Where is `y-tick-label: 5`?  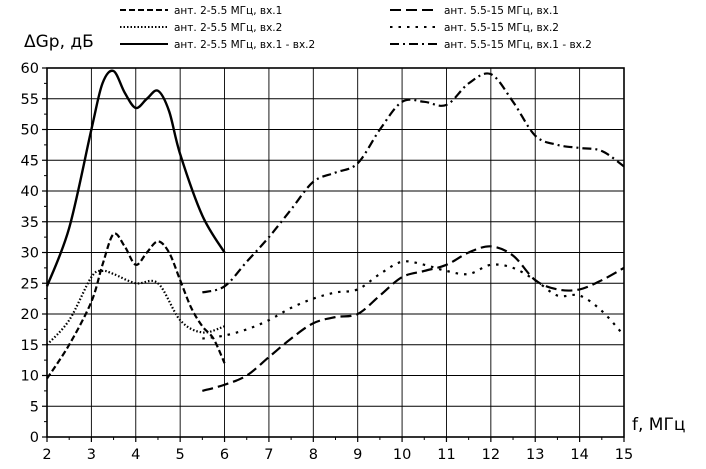
y-tick-label: 5 is located at coordinates (34, 407).